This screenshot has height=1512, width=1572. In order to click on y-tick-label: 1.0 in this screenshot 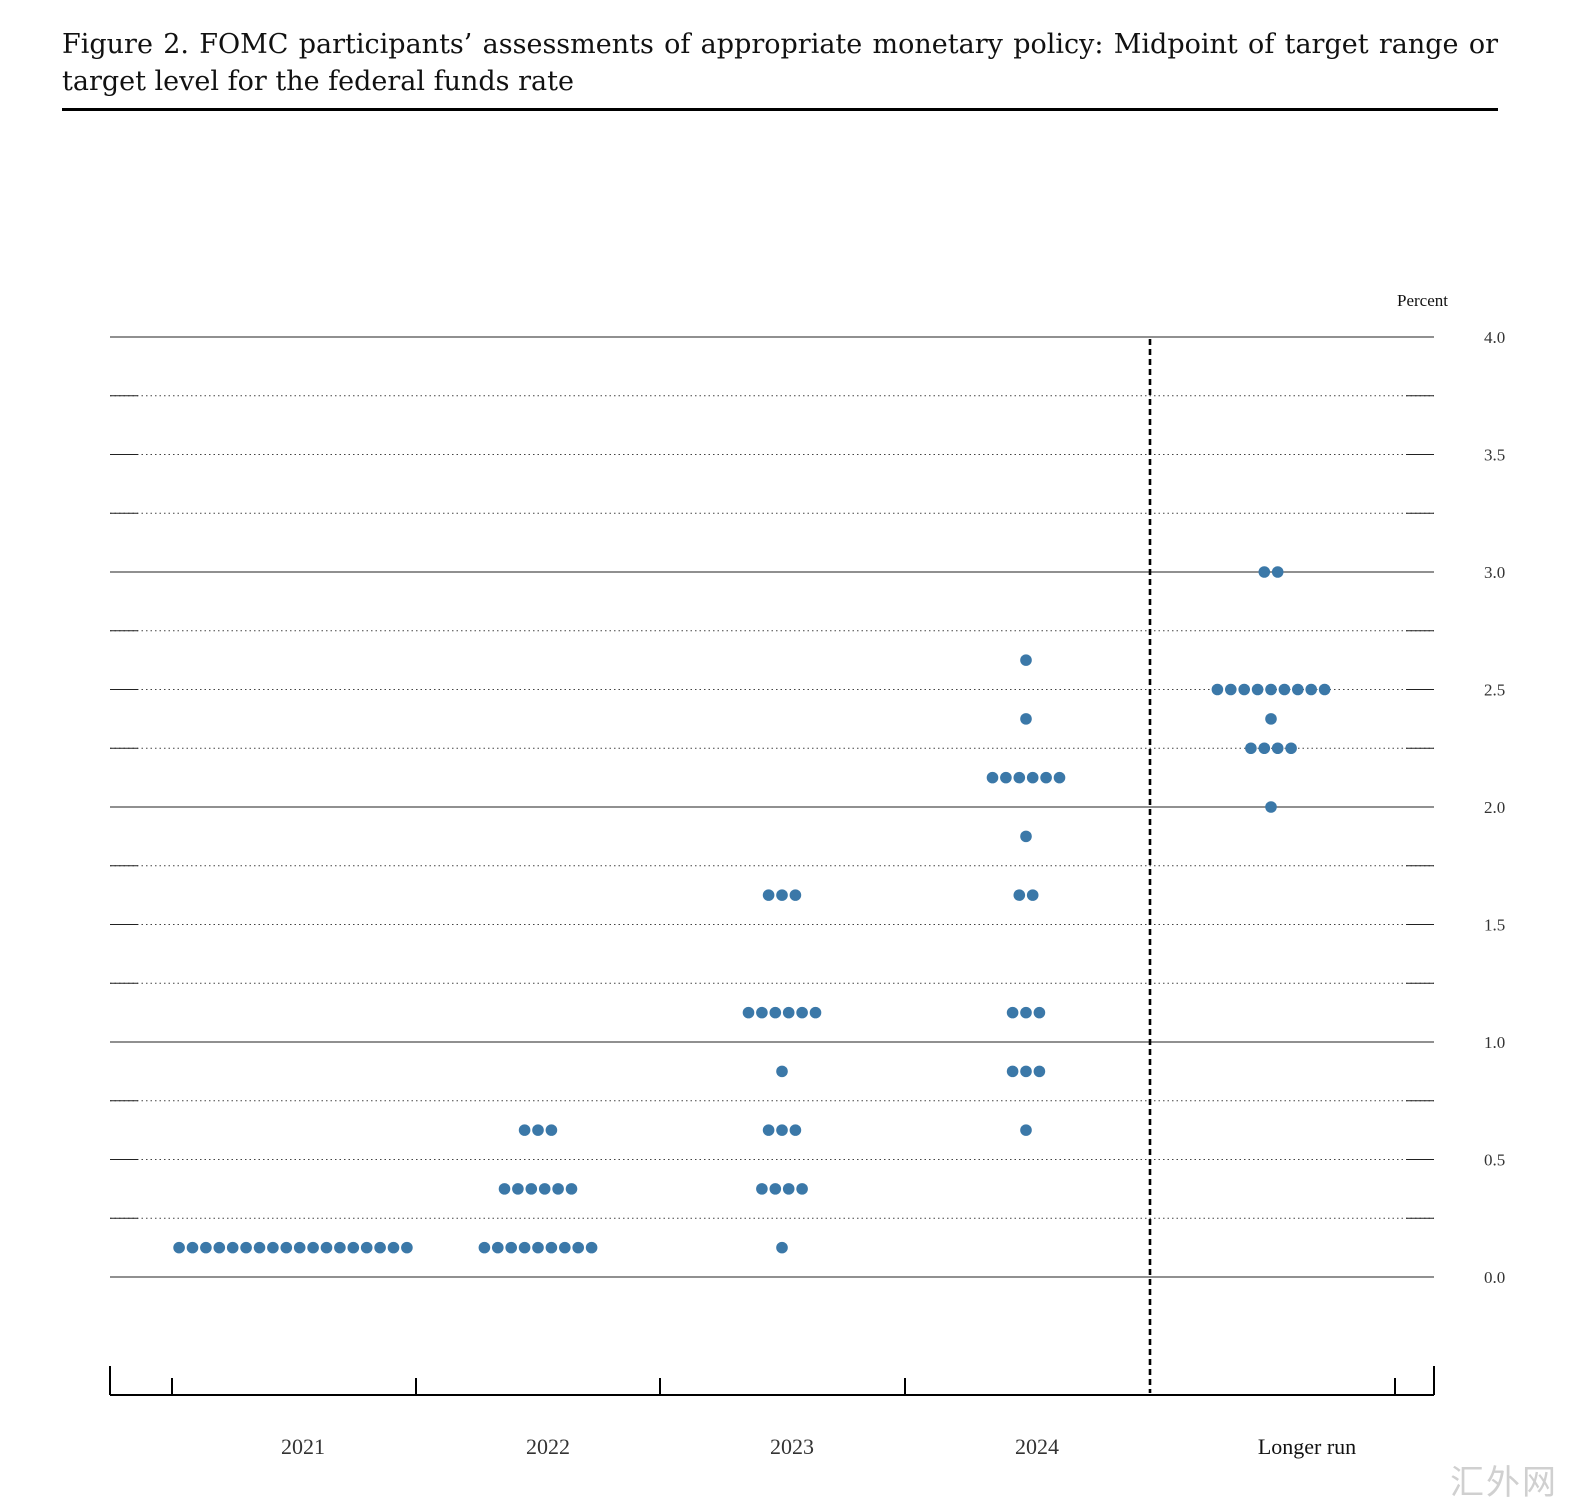, I will do `click(1494, 1042)`.